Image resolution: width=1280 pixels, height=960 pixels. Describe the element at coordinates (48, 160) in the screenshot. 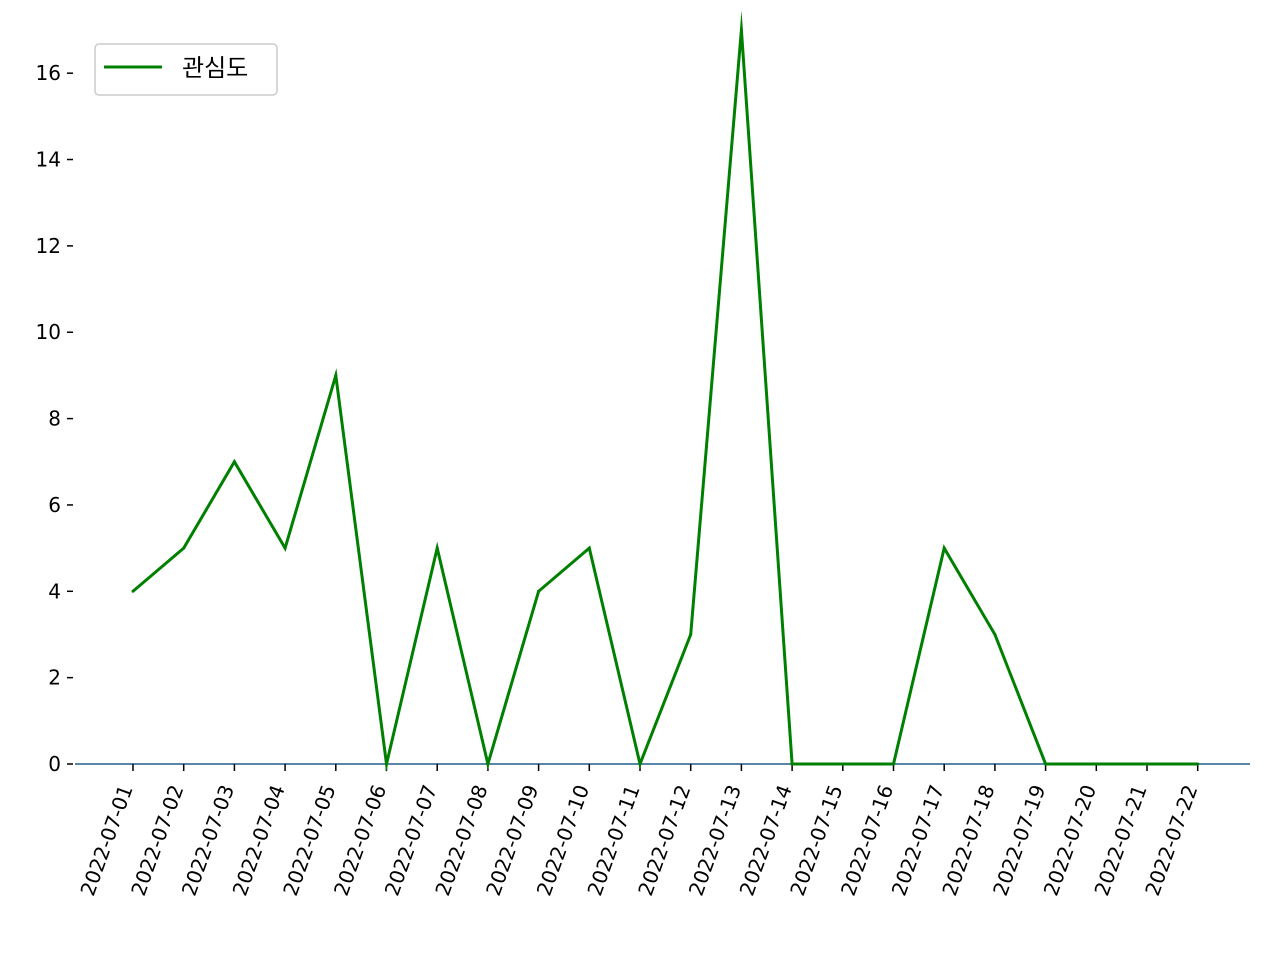

I see `y-tick-label: 14` at that location.